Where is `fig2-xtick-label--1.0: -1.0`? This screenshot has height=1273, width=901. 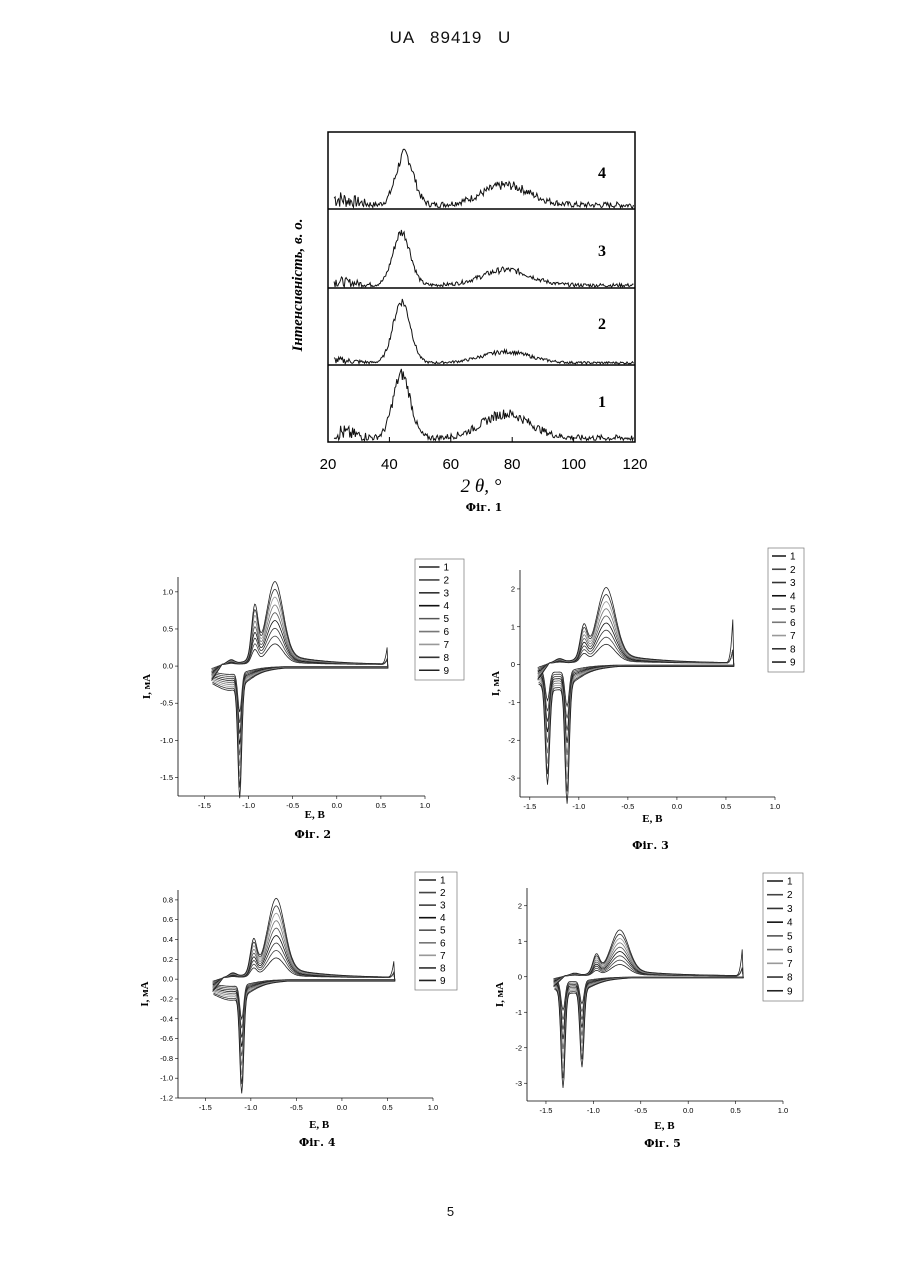 fig2-xtick-label--1.0: -1.0 is located at coordinates (248, 805).